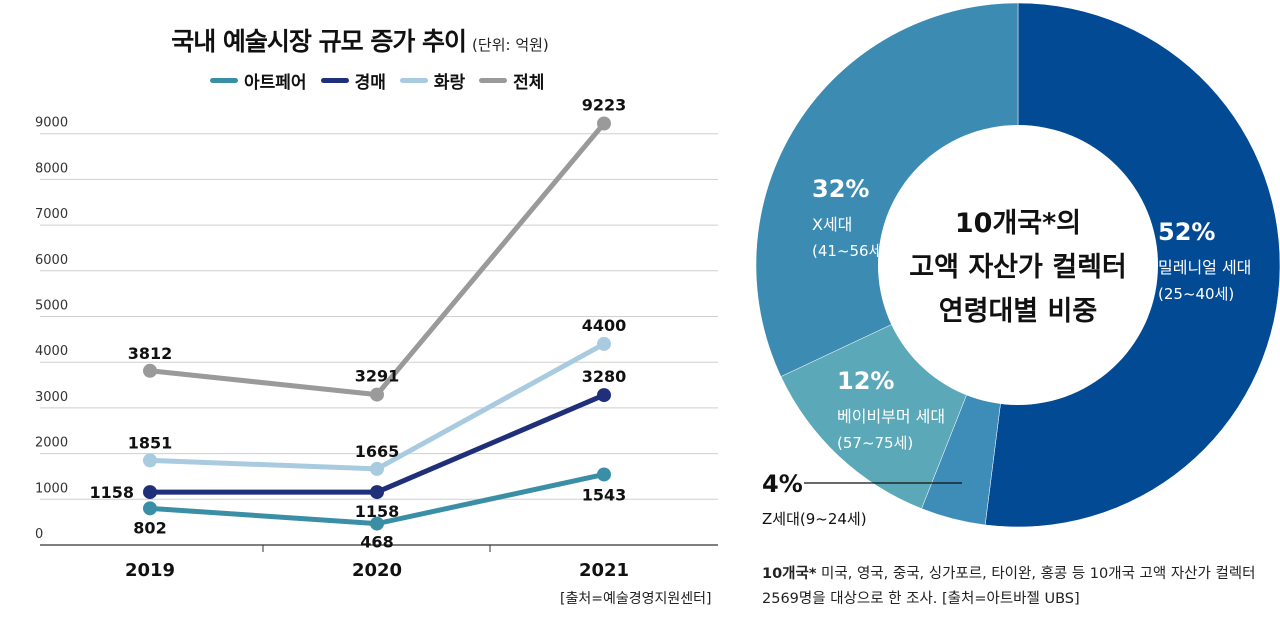  I want to click on y-tick-label: 0, so click(39, 534).